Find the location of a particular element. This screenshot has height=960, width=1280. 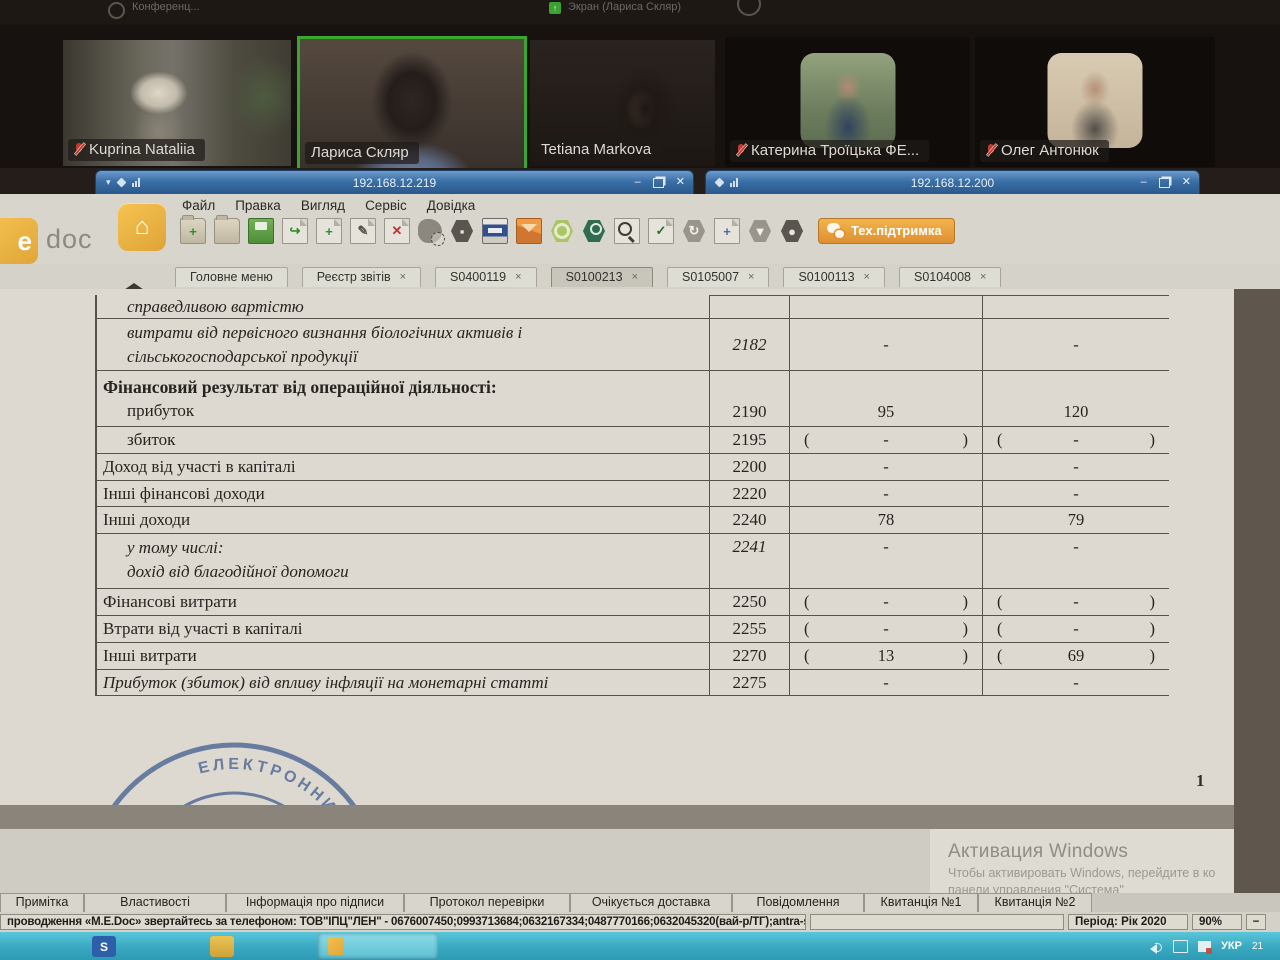

menu-item: Сервіс is located at coordinates (386, 205).